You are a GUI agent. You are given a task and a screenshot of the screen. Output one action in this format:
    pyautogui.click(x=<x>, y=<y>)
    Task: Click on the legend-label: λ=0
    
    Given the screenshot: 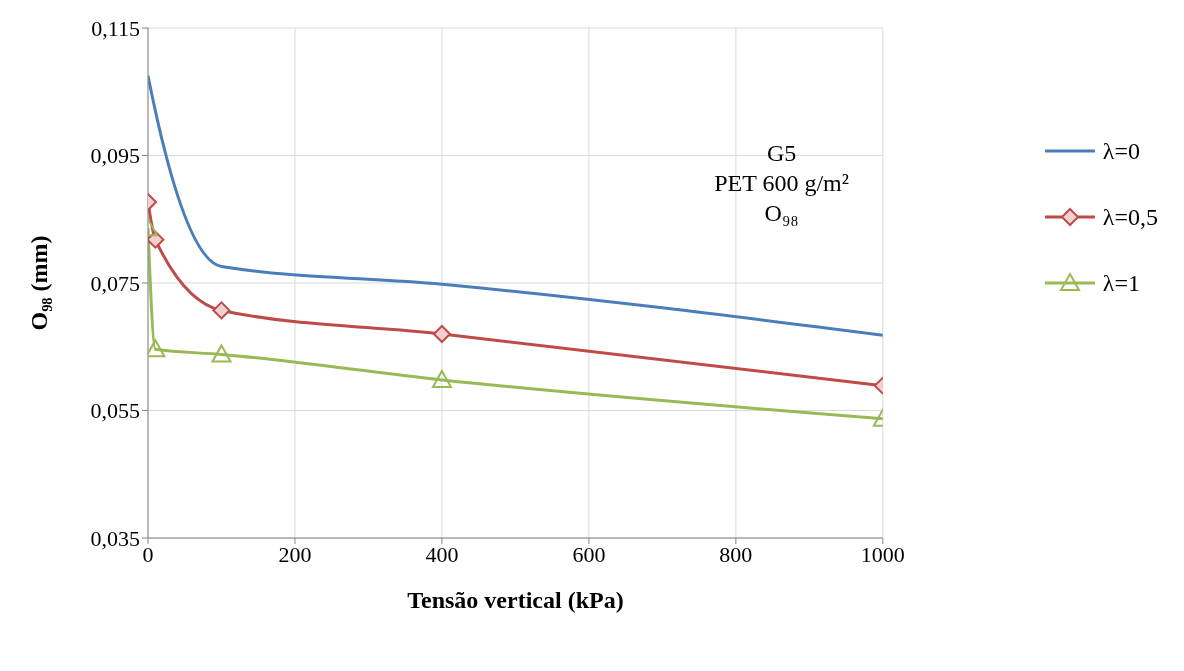 What is the action you would take?
    pyautogui.click(x=1121, y=151)
    